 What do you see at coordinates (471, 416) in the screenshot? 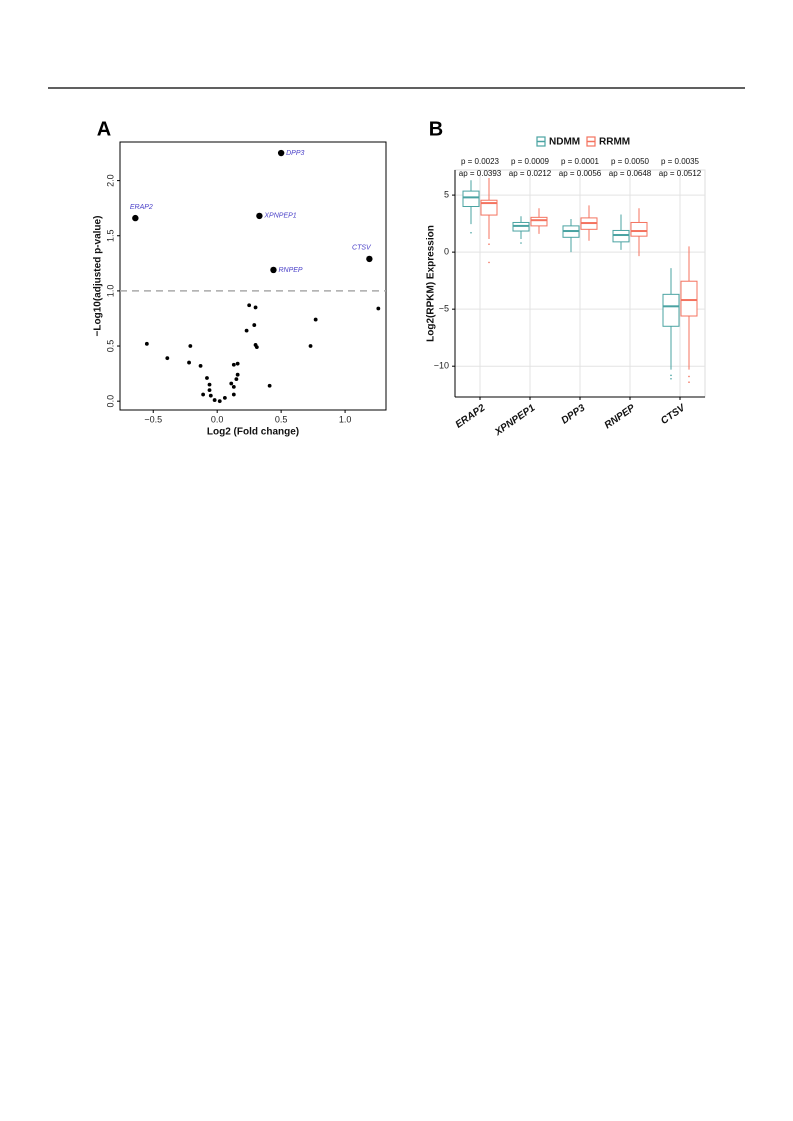
I see `x-tick-label: ERAP2` at bounding box center [471, 416].